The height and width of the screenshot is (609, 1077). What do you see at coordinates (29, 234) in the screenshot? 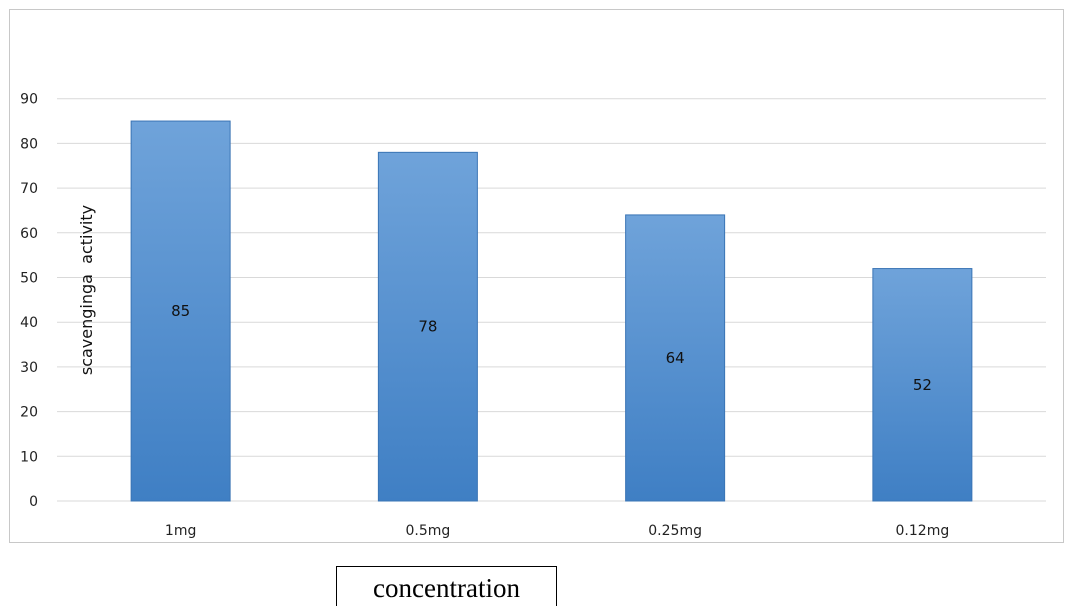
I see `y-tick-label: 60` at bounding box center [29, 234].